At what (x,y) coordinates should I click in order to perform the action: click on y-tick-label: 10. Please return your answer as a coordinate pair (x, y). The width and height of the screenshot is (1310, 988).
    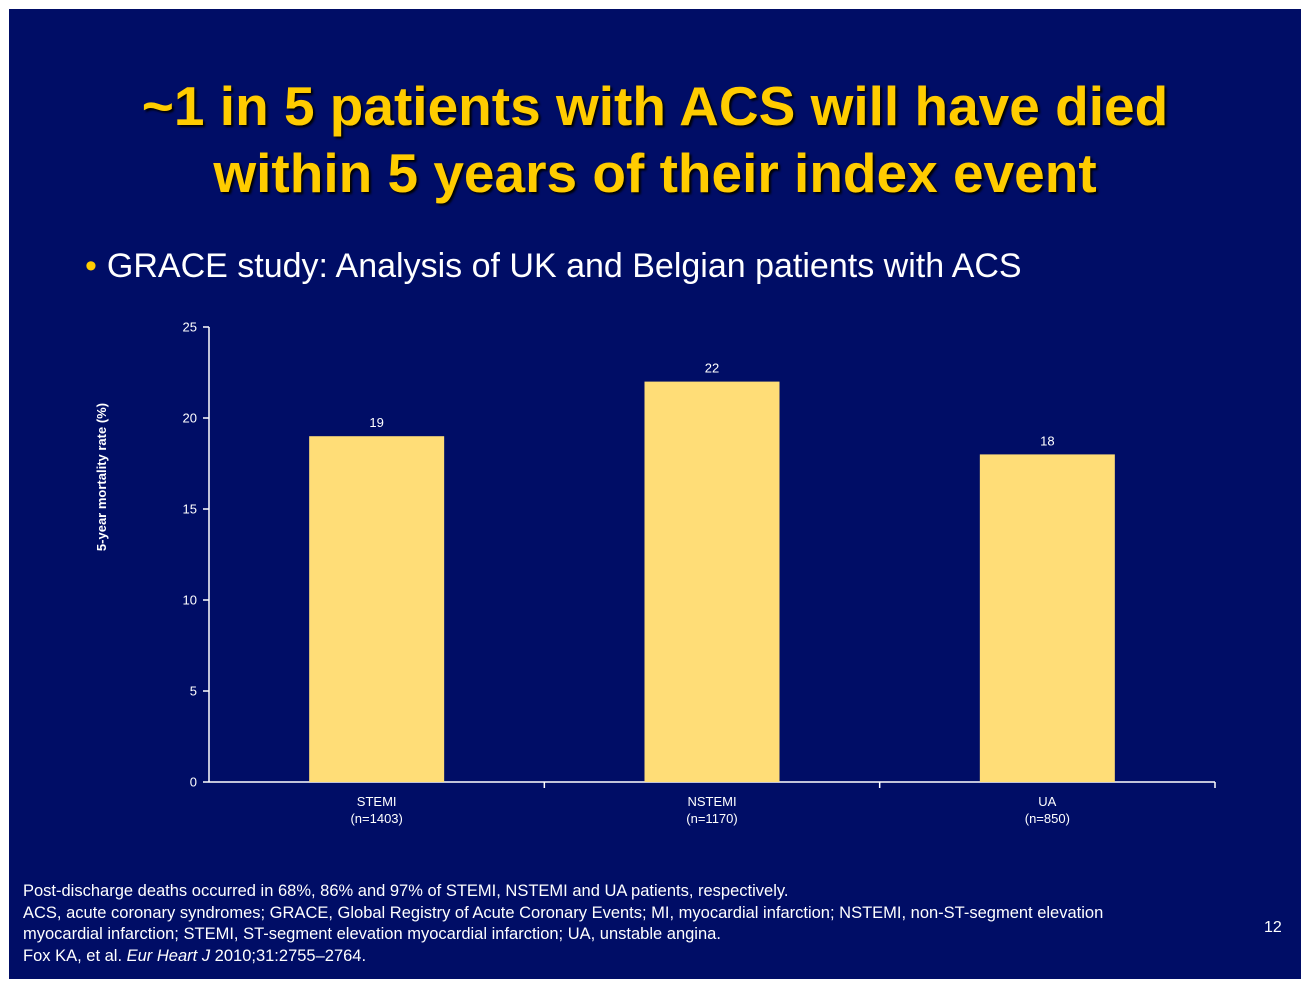
    Looking at the image, I should click on (190, 600).